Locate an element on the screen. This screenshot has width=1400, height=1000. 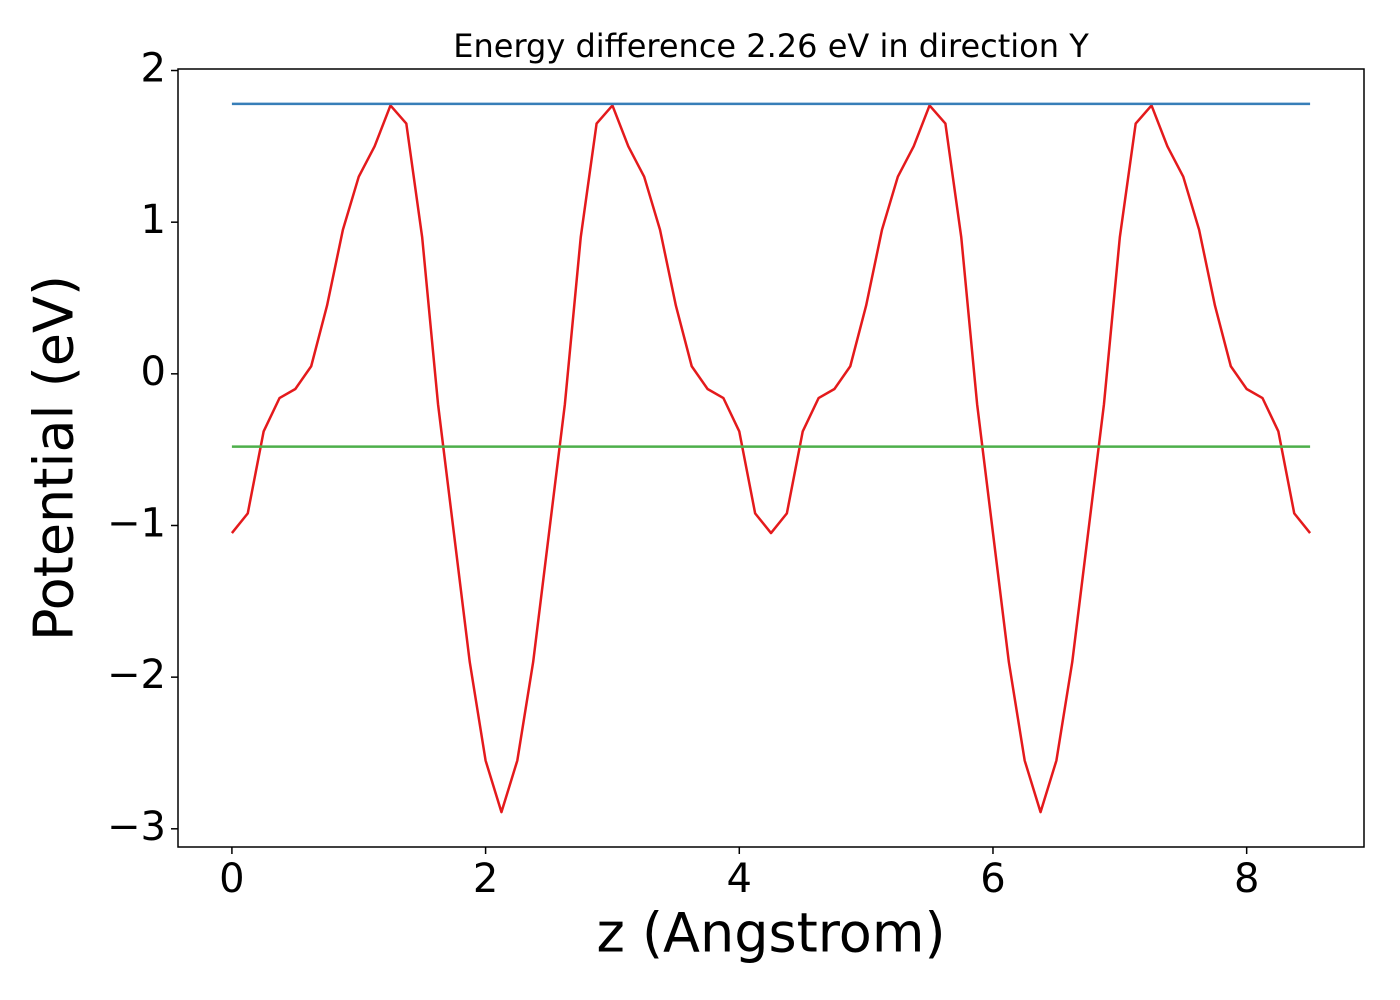
x-axis-label: z (Angstrom) is located at coordinates (770, 933).